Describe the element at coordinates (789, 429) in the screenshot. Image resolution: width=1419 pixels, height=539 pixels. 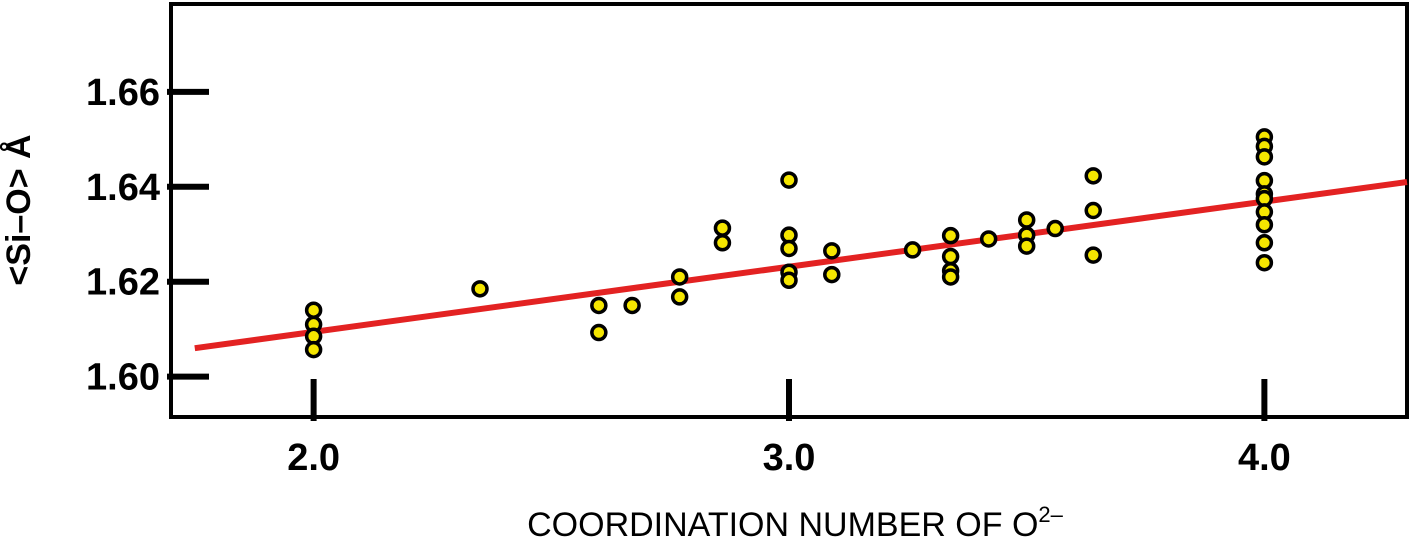
I see `x-axis-ticks: 2.0 3.0 4.0` at that location.